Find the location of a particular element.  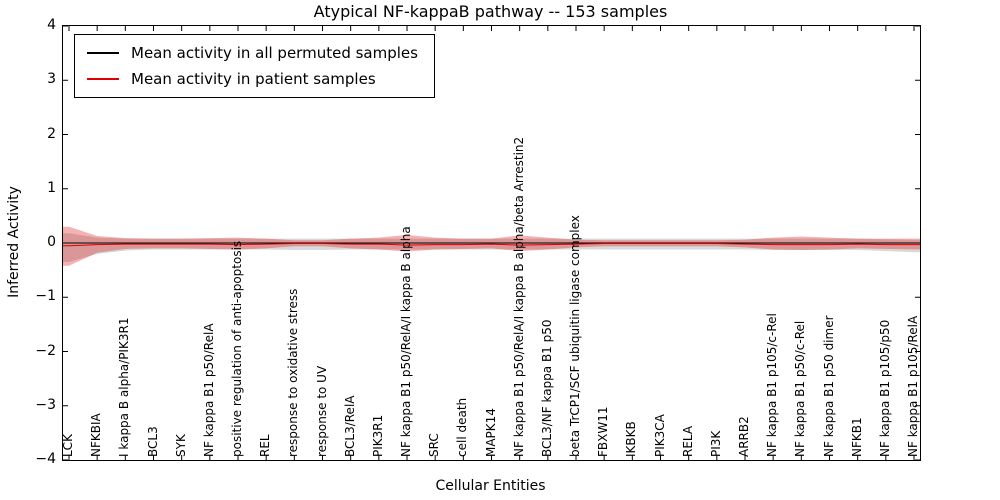

x-tick-label: NF kappa B1 p105/p50 is located at coordinates (884, 388).